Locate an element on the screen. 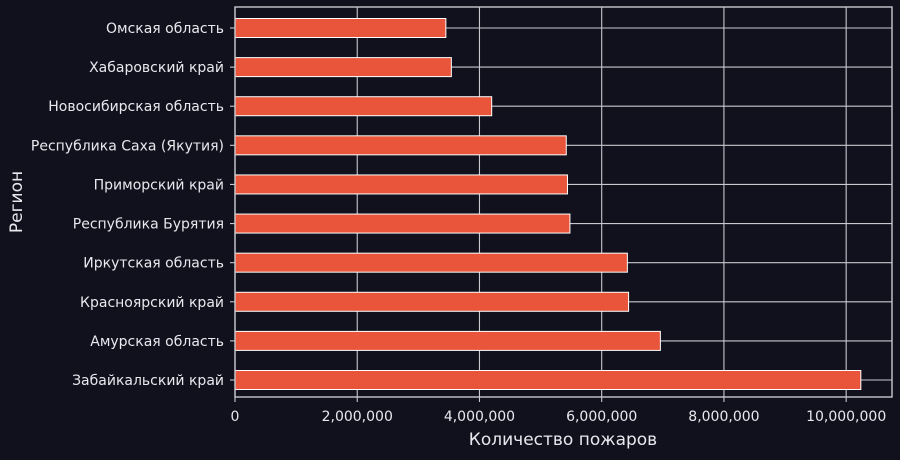 Image resolution: width=900 pixels, height=460 pixels. category-label: Хабаровский край is located at coordinates (156, 68).